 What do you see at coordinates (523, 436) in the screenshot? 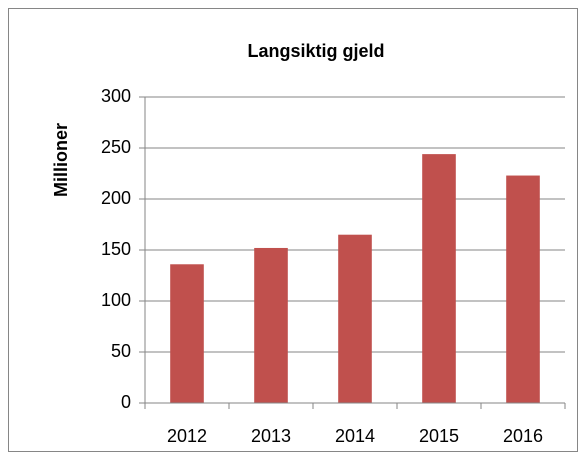
I see `x-tick-label: 2016` at bounding box center [523, 436].